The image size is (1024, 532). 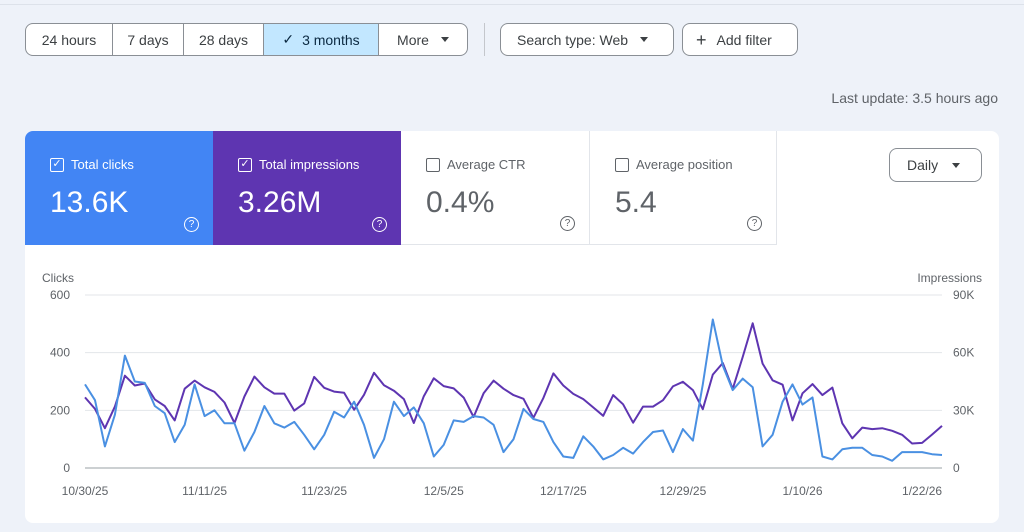 I want to click on x-axis-tick-label: 10/30/25, so click(x=85, y=491).